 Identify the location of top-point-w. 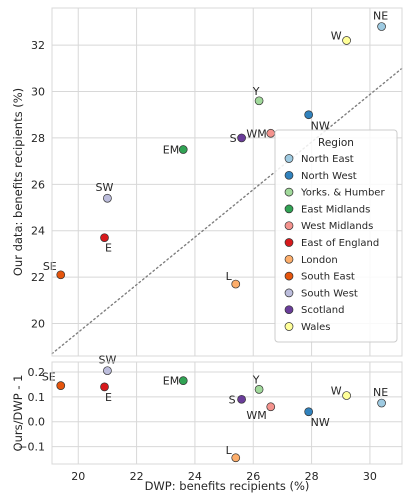
(346, 40).